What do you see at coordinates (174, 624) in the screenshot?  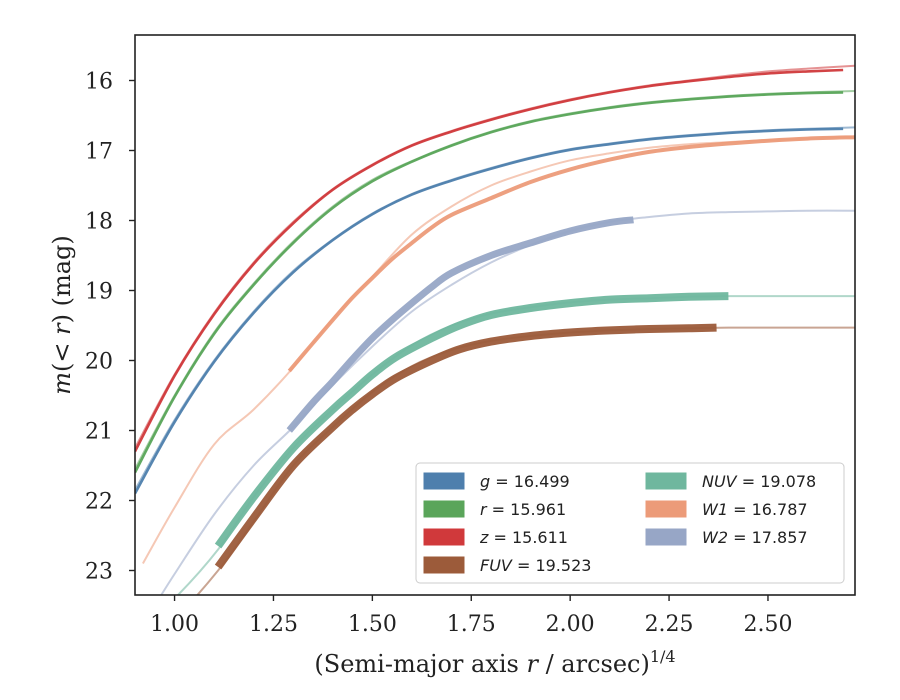 I see `x-tick-label: 1.00` at bounding box center [174, 624].